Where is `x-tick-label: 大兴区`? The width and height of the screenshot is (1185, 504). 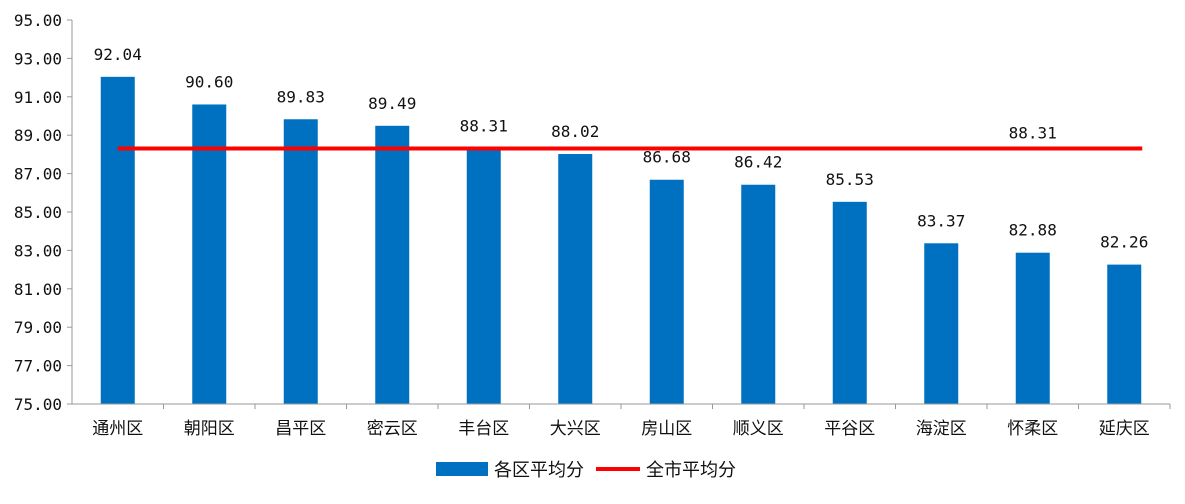
x-tick-label: 大兴区 is located at coordinates (575, 429).